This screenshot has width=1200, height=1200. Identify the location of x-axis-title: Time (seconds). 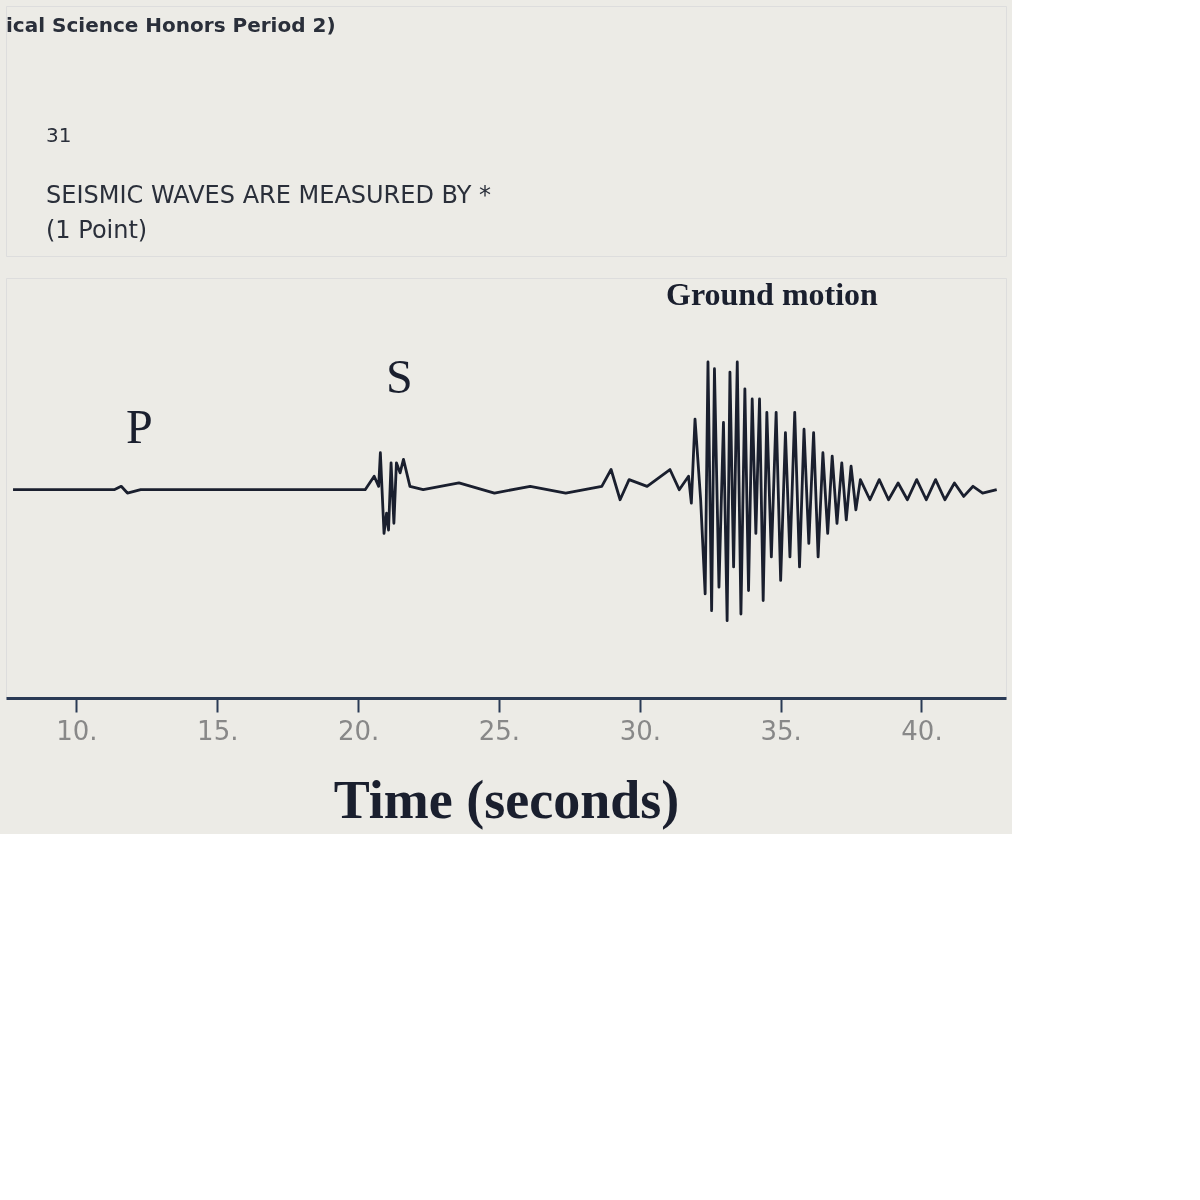
(506, 799).